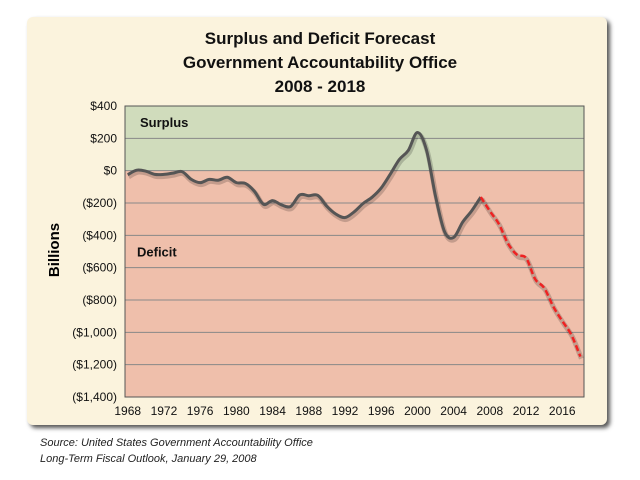 Image resolution: width=640 pixels, height=480 pixels. I want to click on series-line-historical, so click(304, 185).